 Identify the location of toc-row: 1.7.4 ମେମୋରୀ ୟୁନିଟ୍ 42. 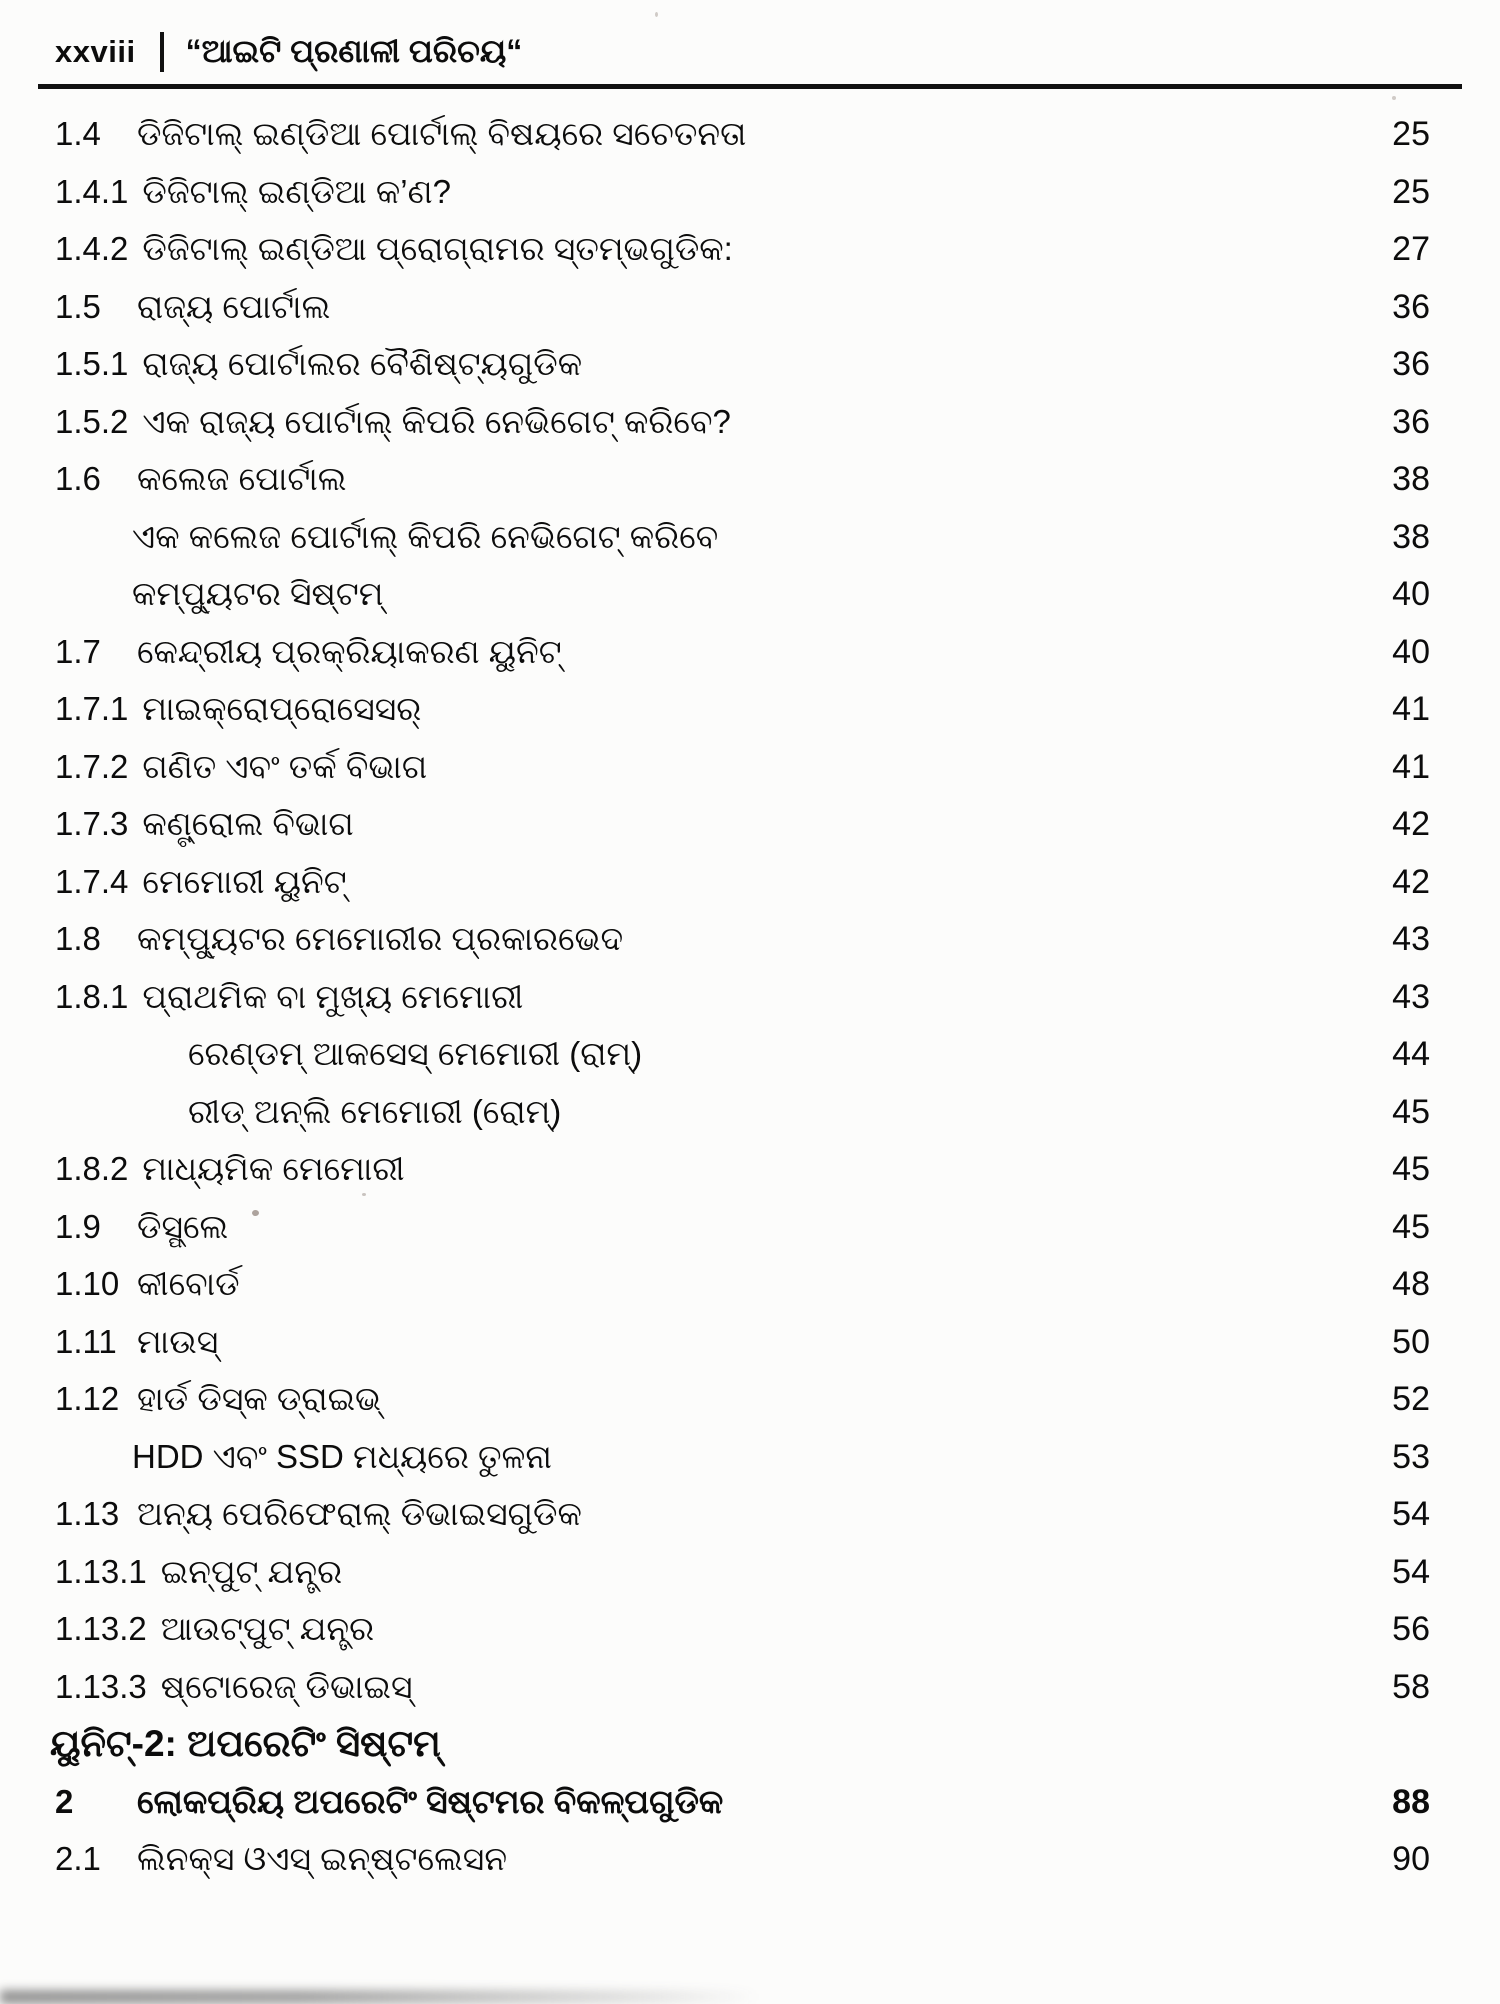
(750, 882).